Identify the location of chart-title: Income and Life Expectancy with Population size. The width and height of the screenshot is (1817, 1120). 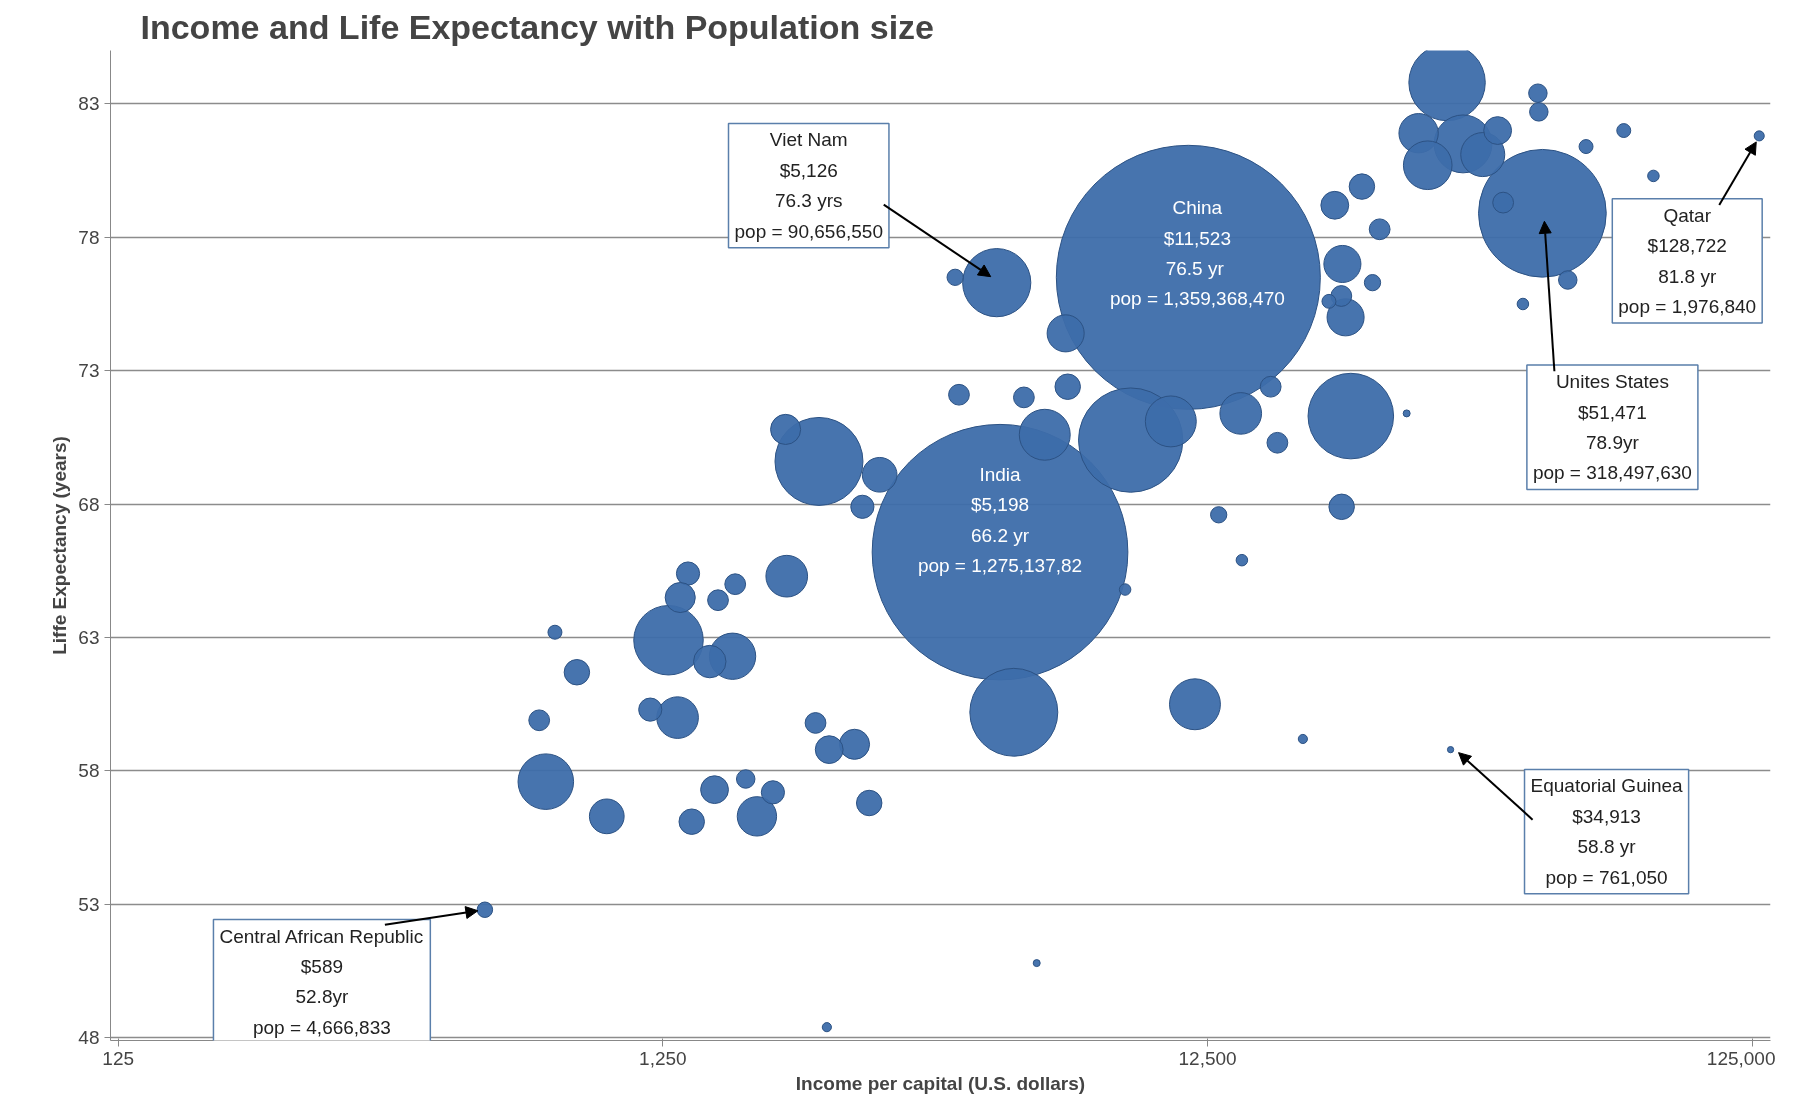
(537, 26).